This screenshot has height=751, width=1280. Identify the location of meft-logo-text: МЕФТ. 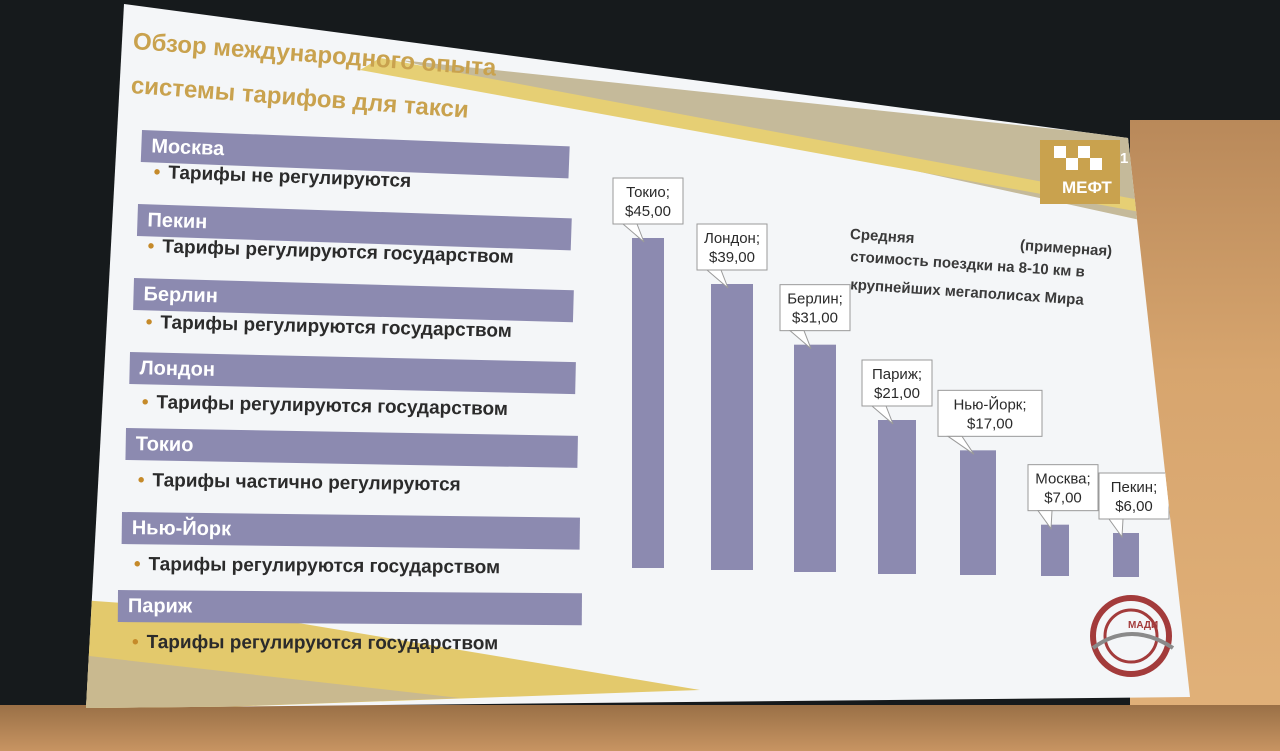
(1087, 187).